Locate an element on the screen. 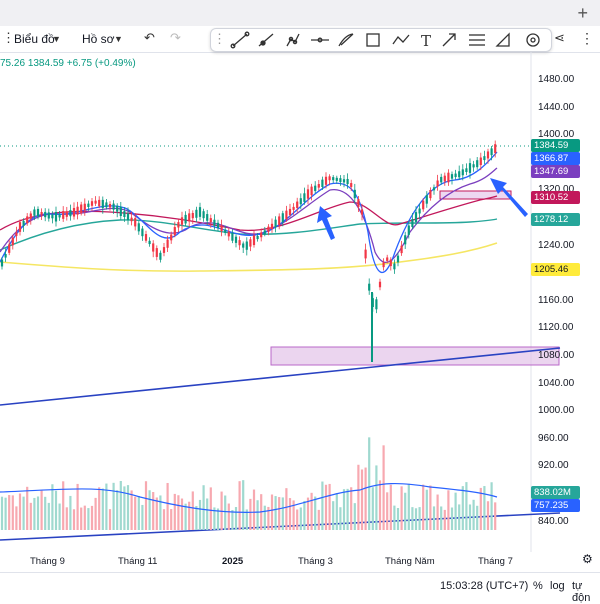 This screenshot has width=600, height=604. ray-tool-icon is located at coordinates (266, 40).